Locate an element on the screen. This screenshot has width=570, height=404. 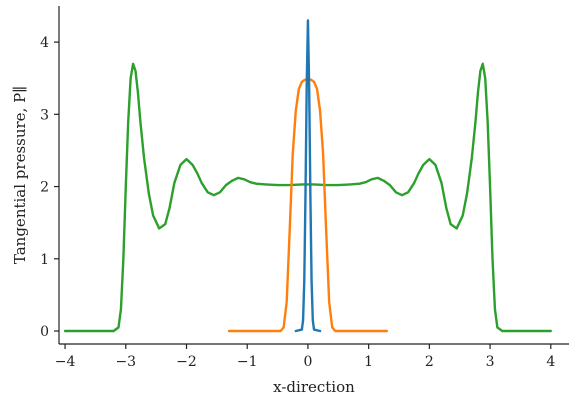
x-tick-label: −3 is located at coordinates (125, 362).